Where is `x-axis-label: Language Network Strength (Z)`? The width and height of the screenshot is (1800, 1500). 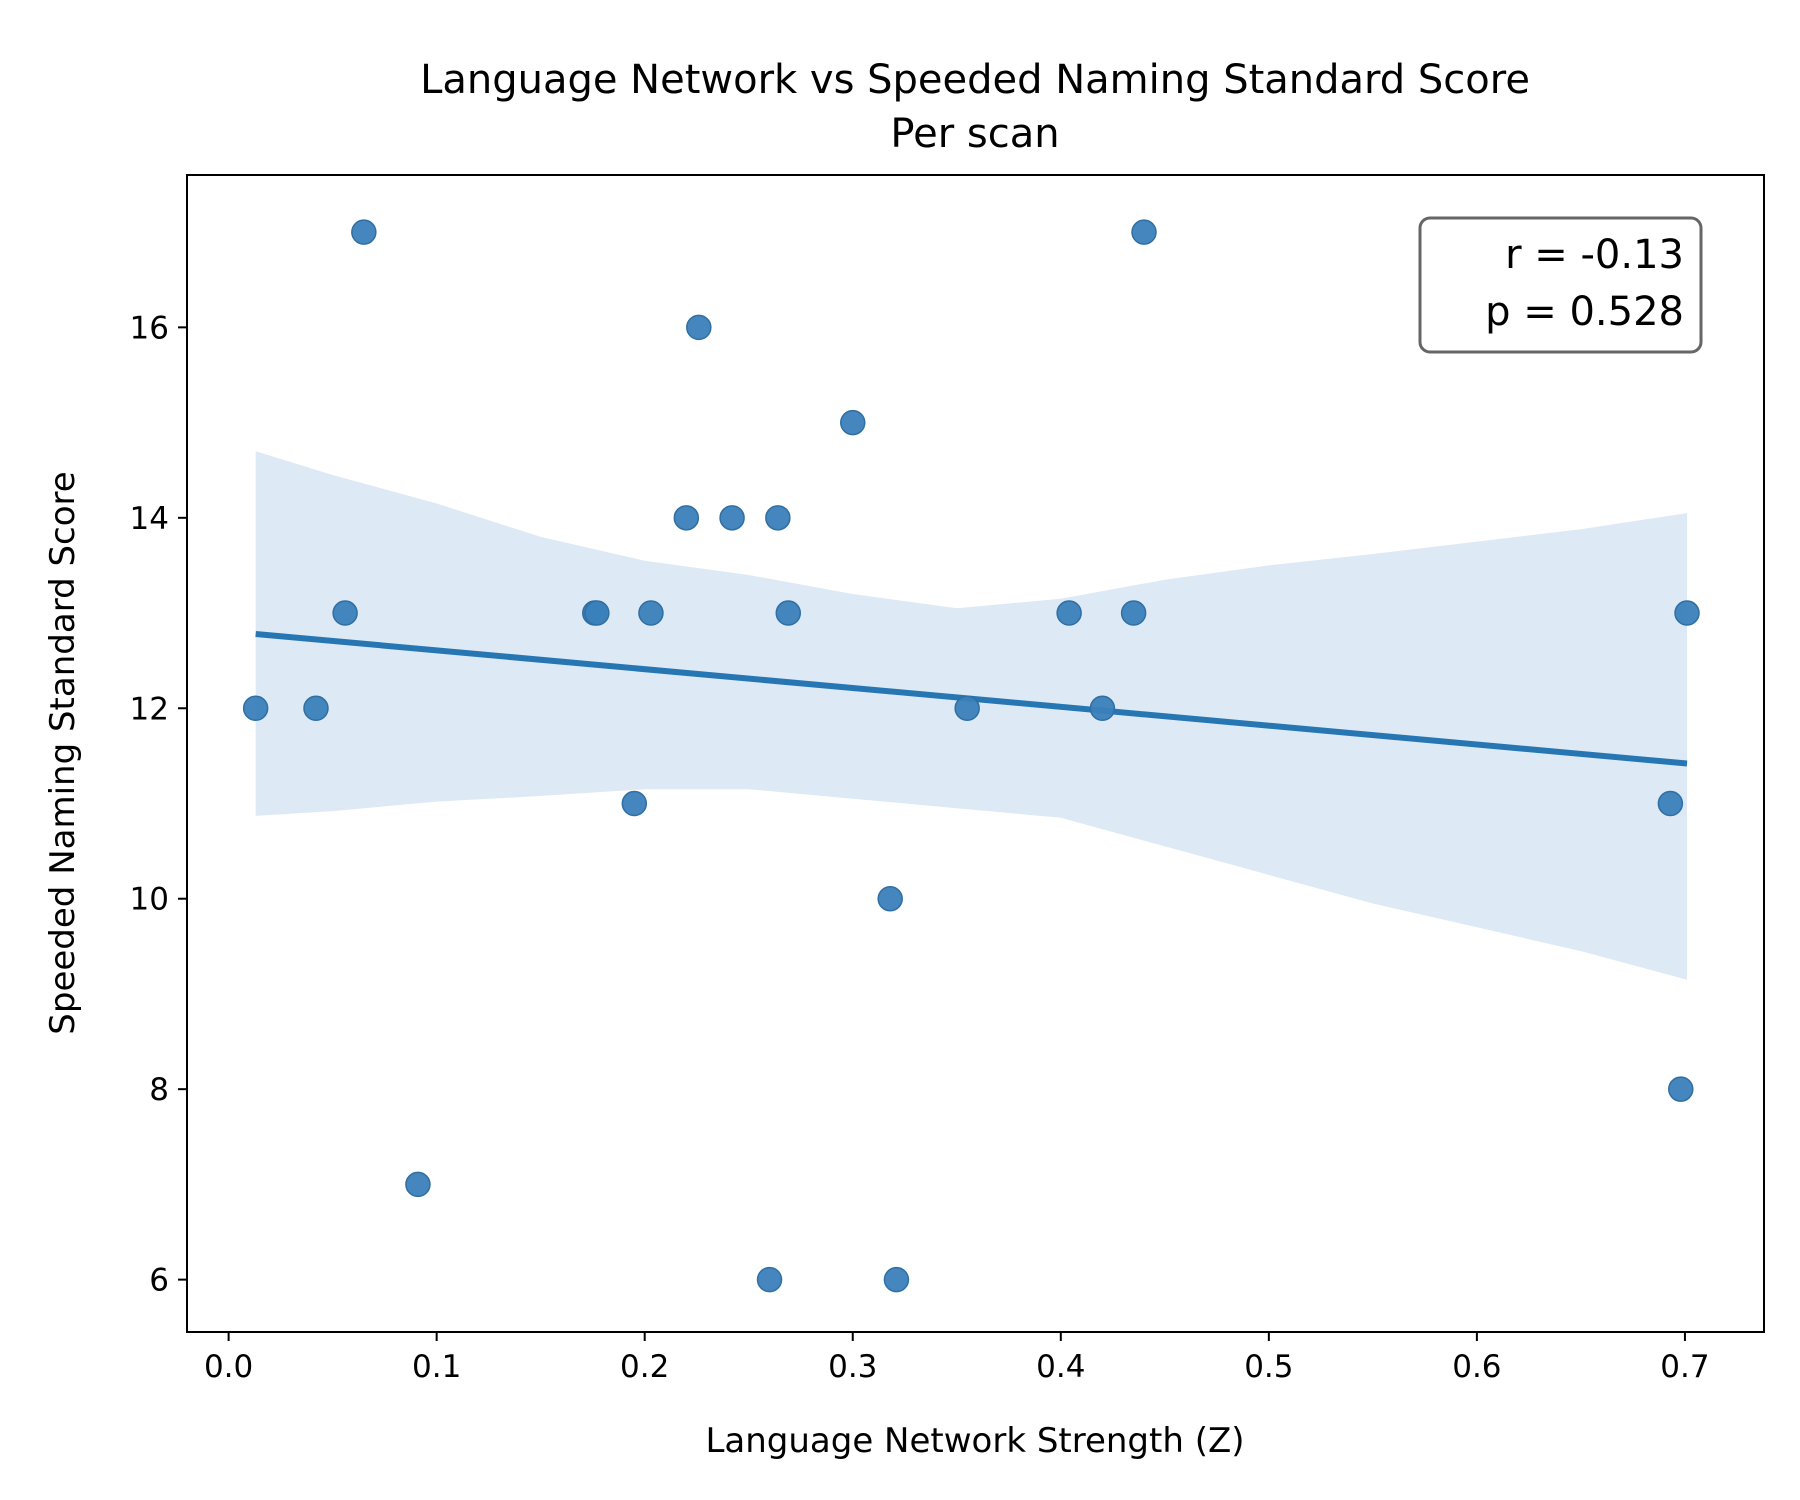 x-axis-label: Language Network Strength (Z) is located at coordinates (974, 1441).